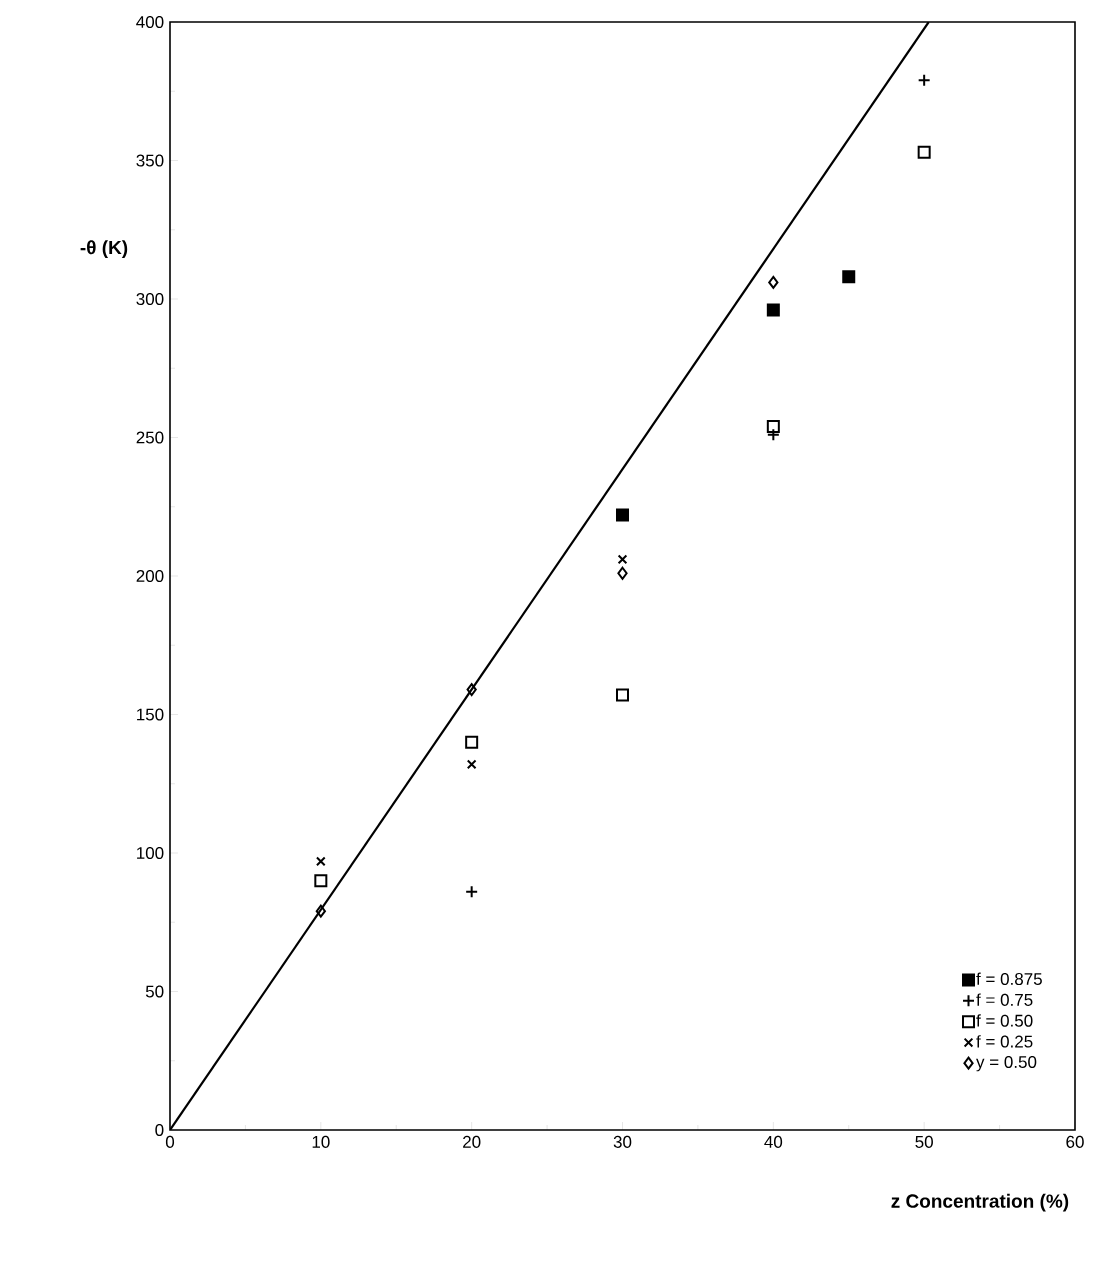 The width and height of the screenshot is (1097, 1264). I want to click on x-tick-label: 0, so click(170, 1141).